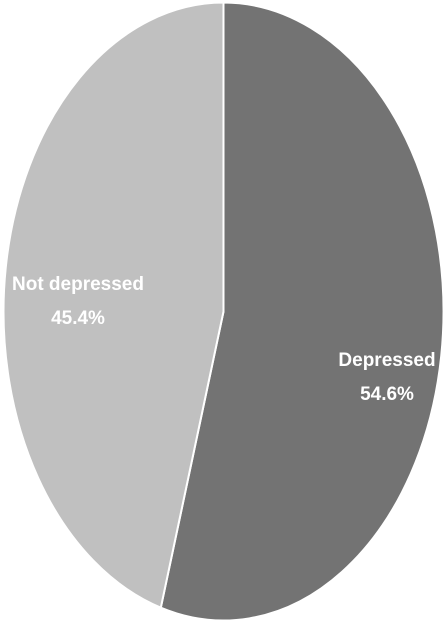  I want to click on slice-value-depressed: 54.6%, so click(387, 394).